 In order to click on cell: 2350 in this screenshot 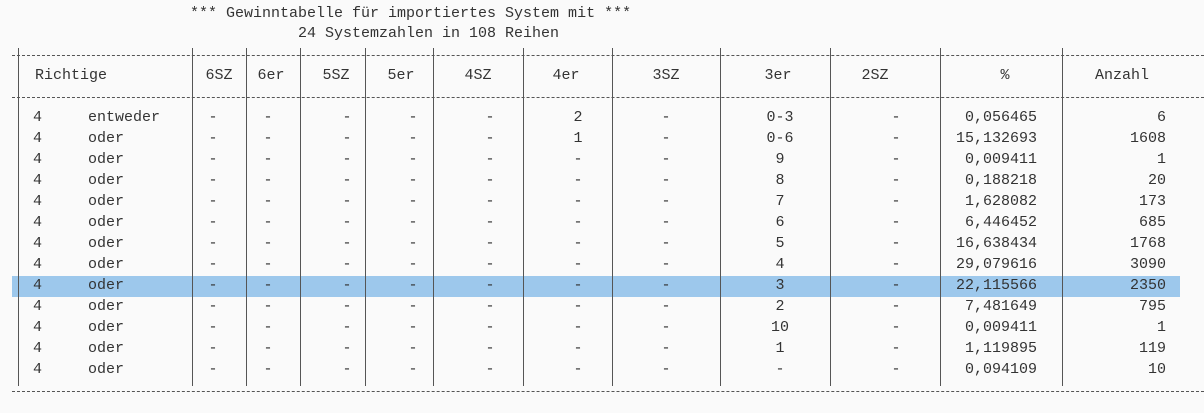, I will do `click(1147, 285)`.